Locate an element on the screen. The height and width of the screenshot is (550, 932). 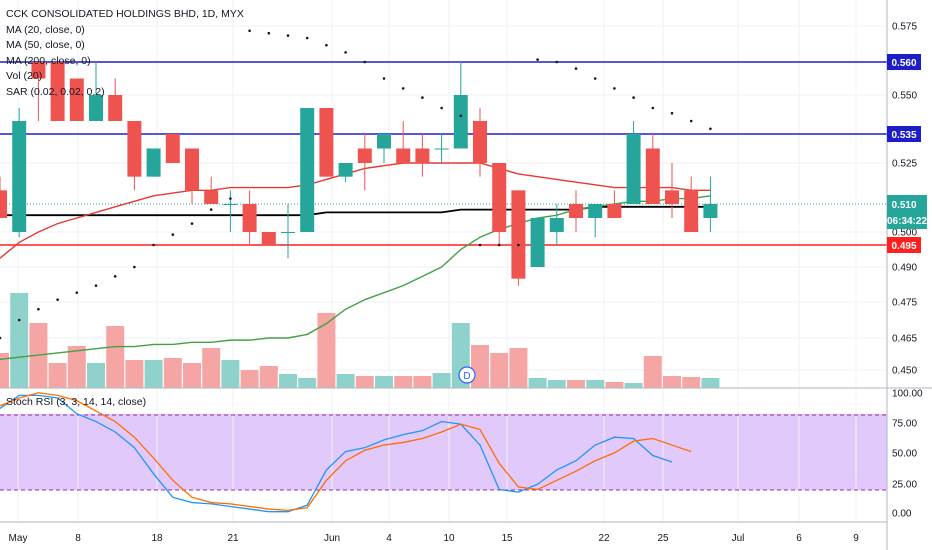
price-tick-label: 0.550 is located at coordinates (904, 96).